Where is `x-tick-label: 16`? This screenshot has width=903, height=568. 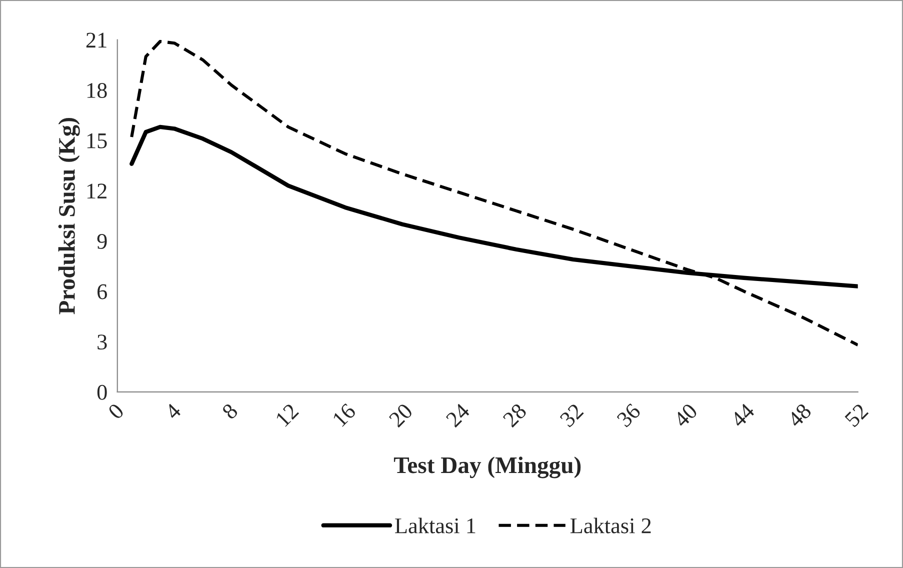
x-tick-label: 16 is located at coordinates (344, 415).